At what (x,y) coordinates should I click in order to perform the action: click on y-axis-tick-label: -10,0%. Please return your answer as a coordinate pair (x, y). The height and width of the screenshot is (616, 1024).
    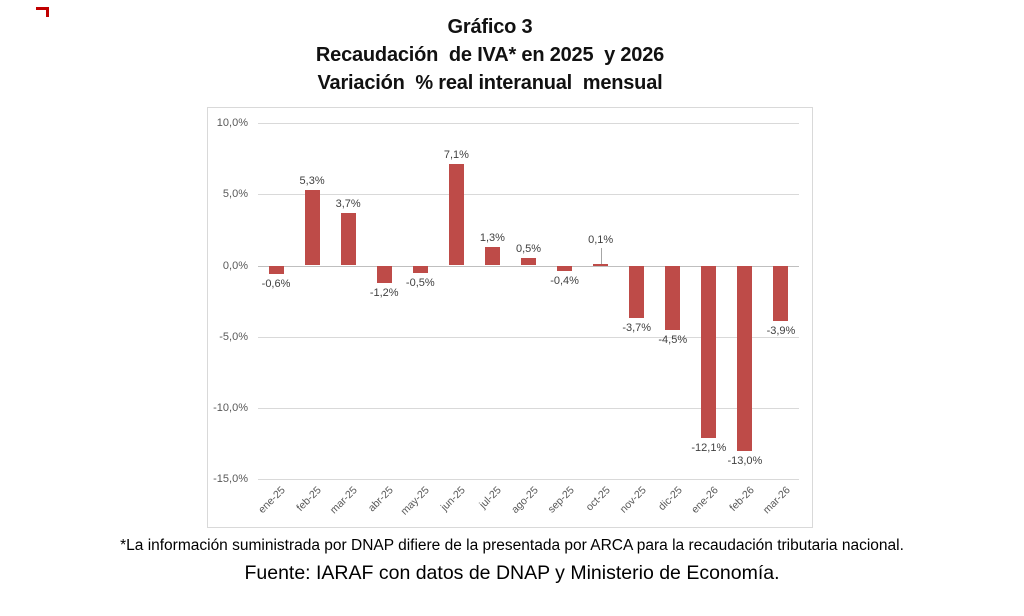
    Looking at the image, I should click on (230, 407).